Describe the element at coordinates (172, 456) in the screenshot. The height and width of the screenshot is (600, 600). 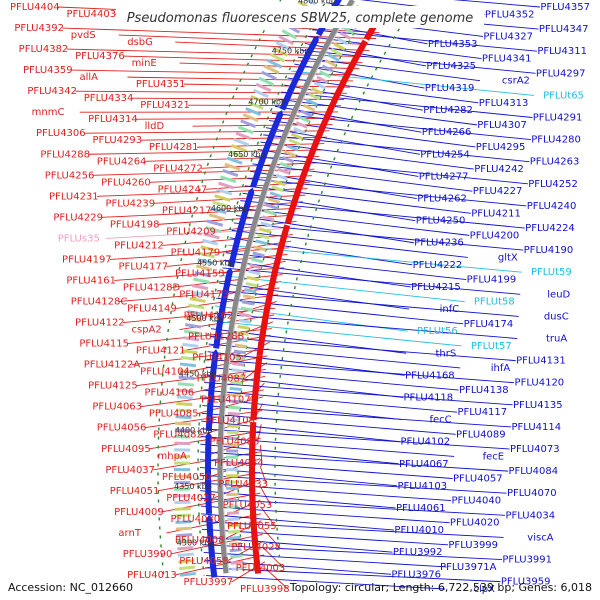
I see `gene-label: mhpA` at that location.